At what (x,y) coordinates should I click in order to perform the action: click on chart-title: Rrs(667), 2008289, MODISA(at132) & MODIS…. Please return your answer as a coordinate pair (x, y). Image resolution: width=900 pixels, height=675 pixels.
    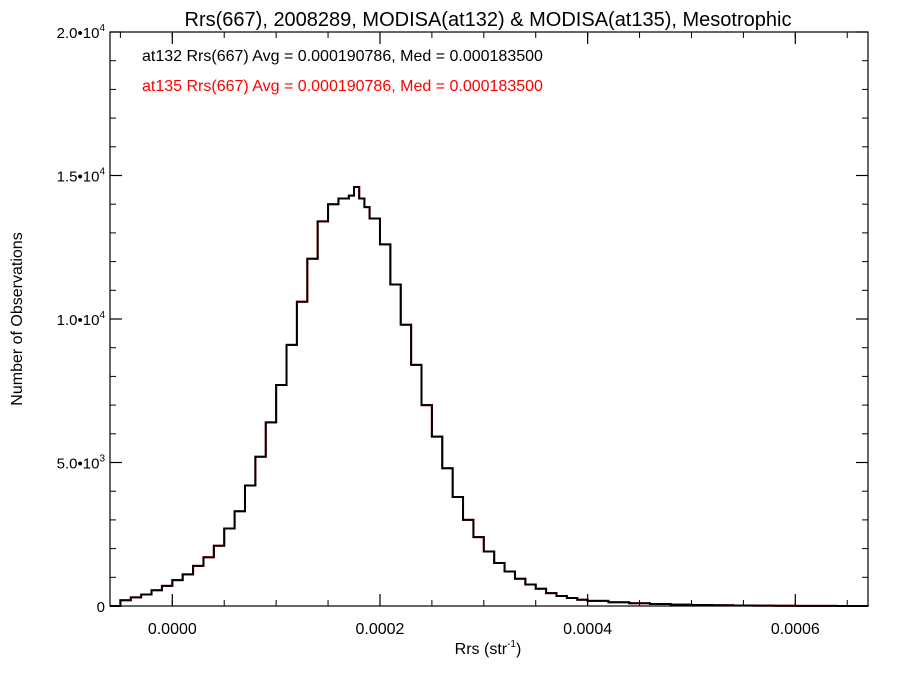
    Looking at the image, I should click on (488, 20).